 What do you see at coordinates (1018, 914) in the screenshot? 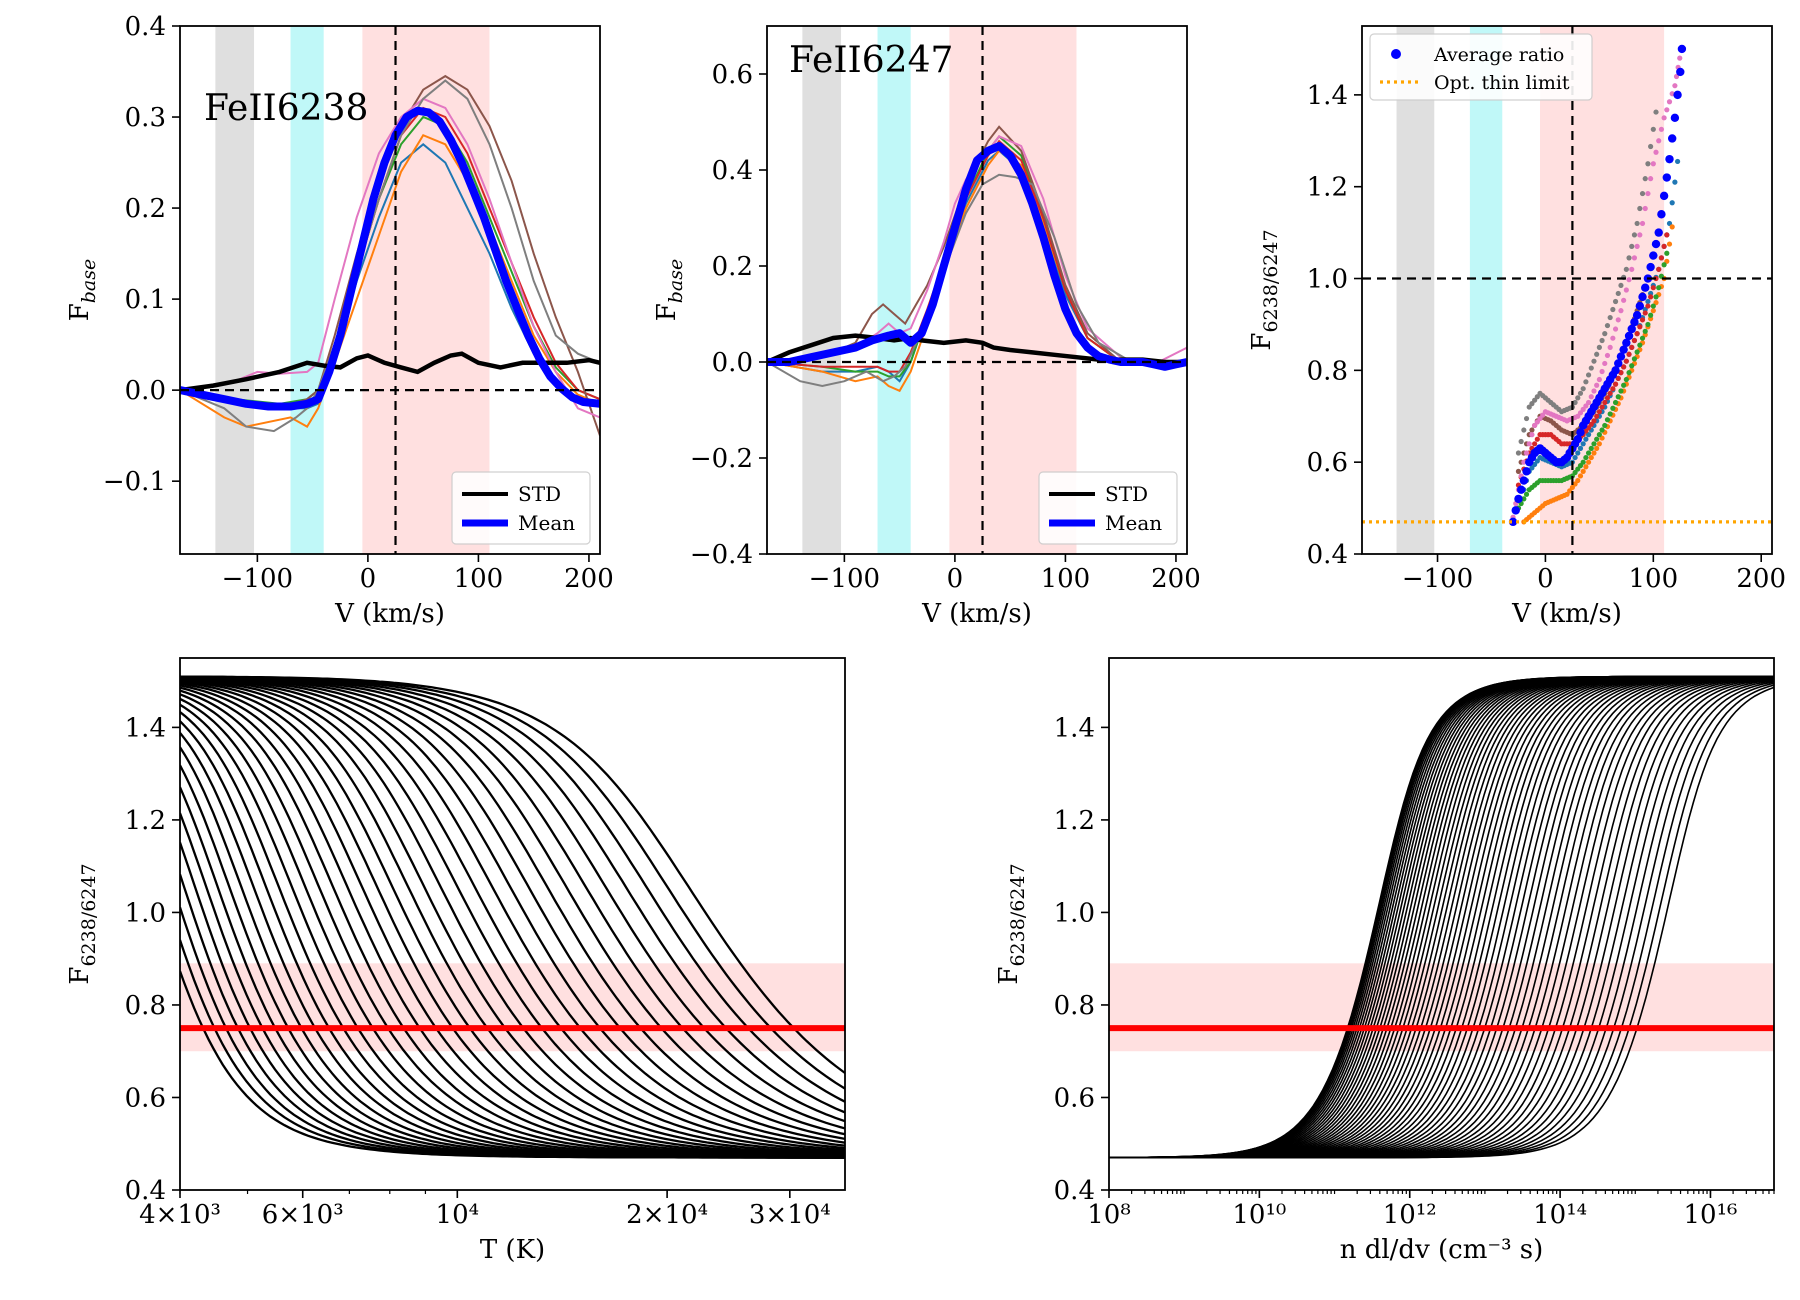
I see `y-axis-label-subscript: 6238/6247` at bounding box center [1018, 914].